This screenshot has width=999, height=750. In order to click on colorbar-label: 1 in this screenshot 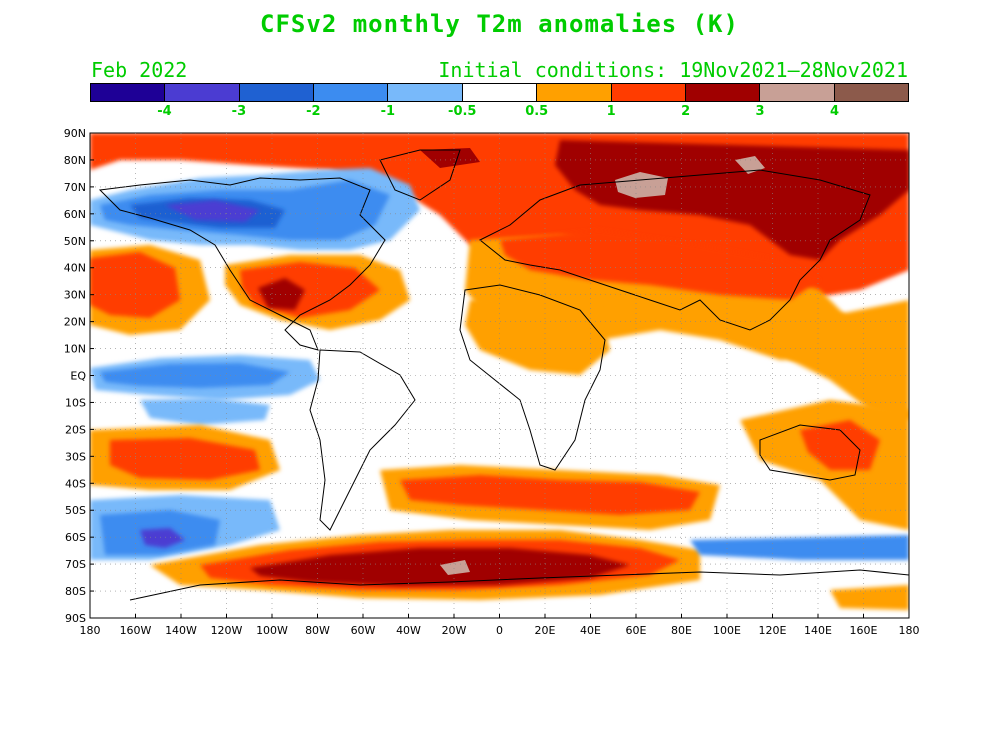, I will do `click(611, 111)`.